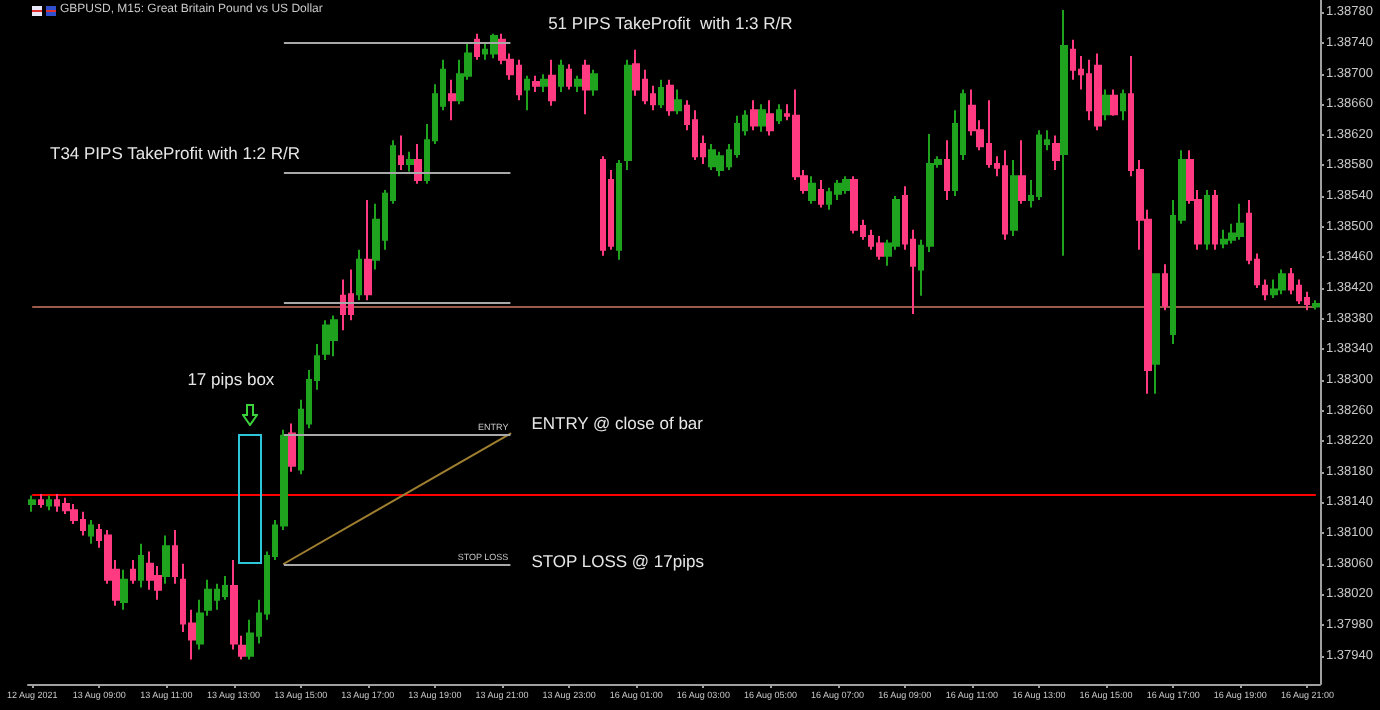 The height and width of the screenshot is (710, 1380). I want to click on annotation: T34 PIPS TakeProfit with 1:2 R/R, so click(175, 153).